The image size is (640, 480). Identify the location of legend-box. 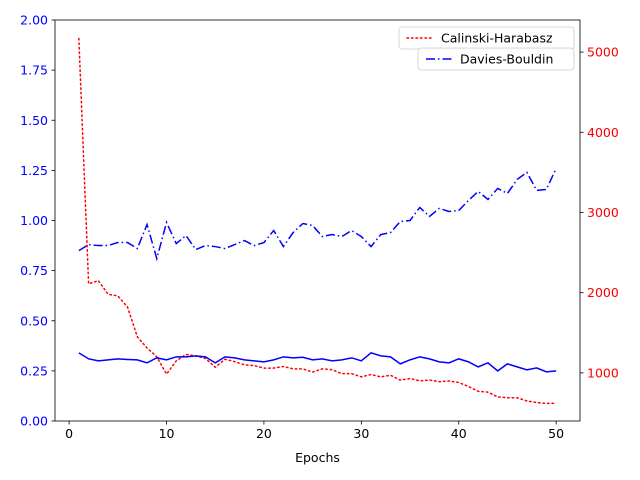
(496, 59).